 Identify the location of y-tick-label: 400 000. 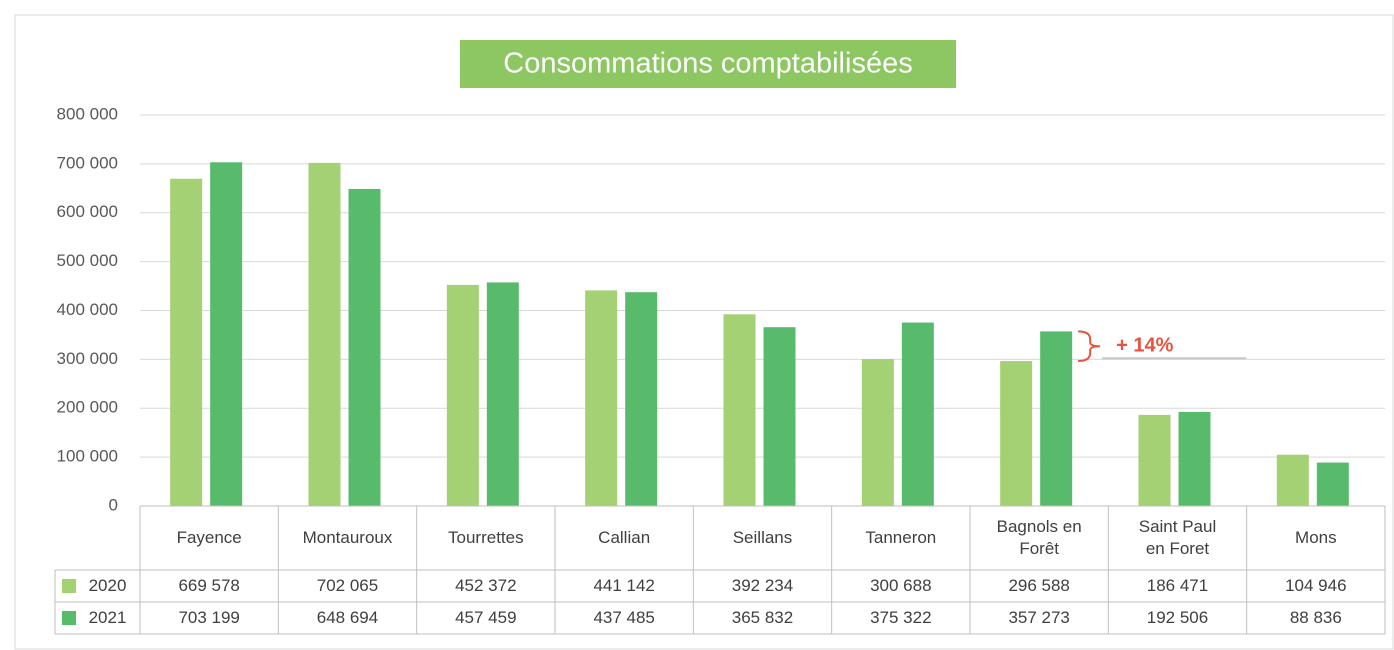
(87, 309).